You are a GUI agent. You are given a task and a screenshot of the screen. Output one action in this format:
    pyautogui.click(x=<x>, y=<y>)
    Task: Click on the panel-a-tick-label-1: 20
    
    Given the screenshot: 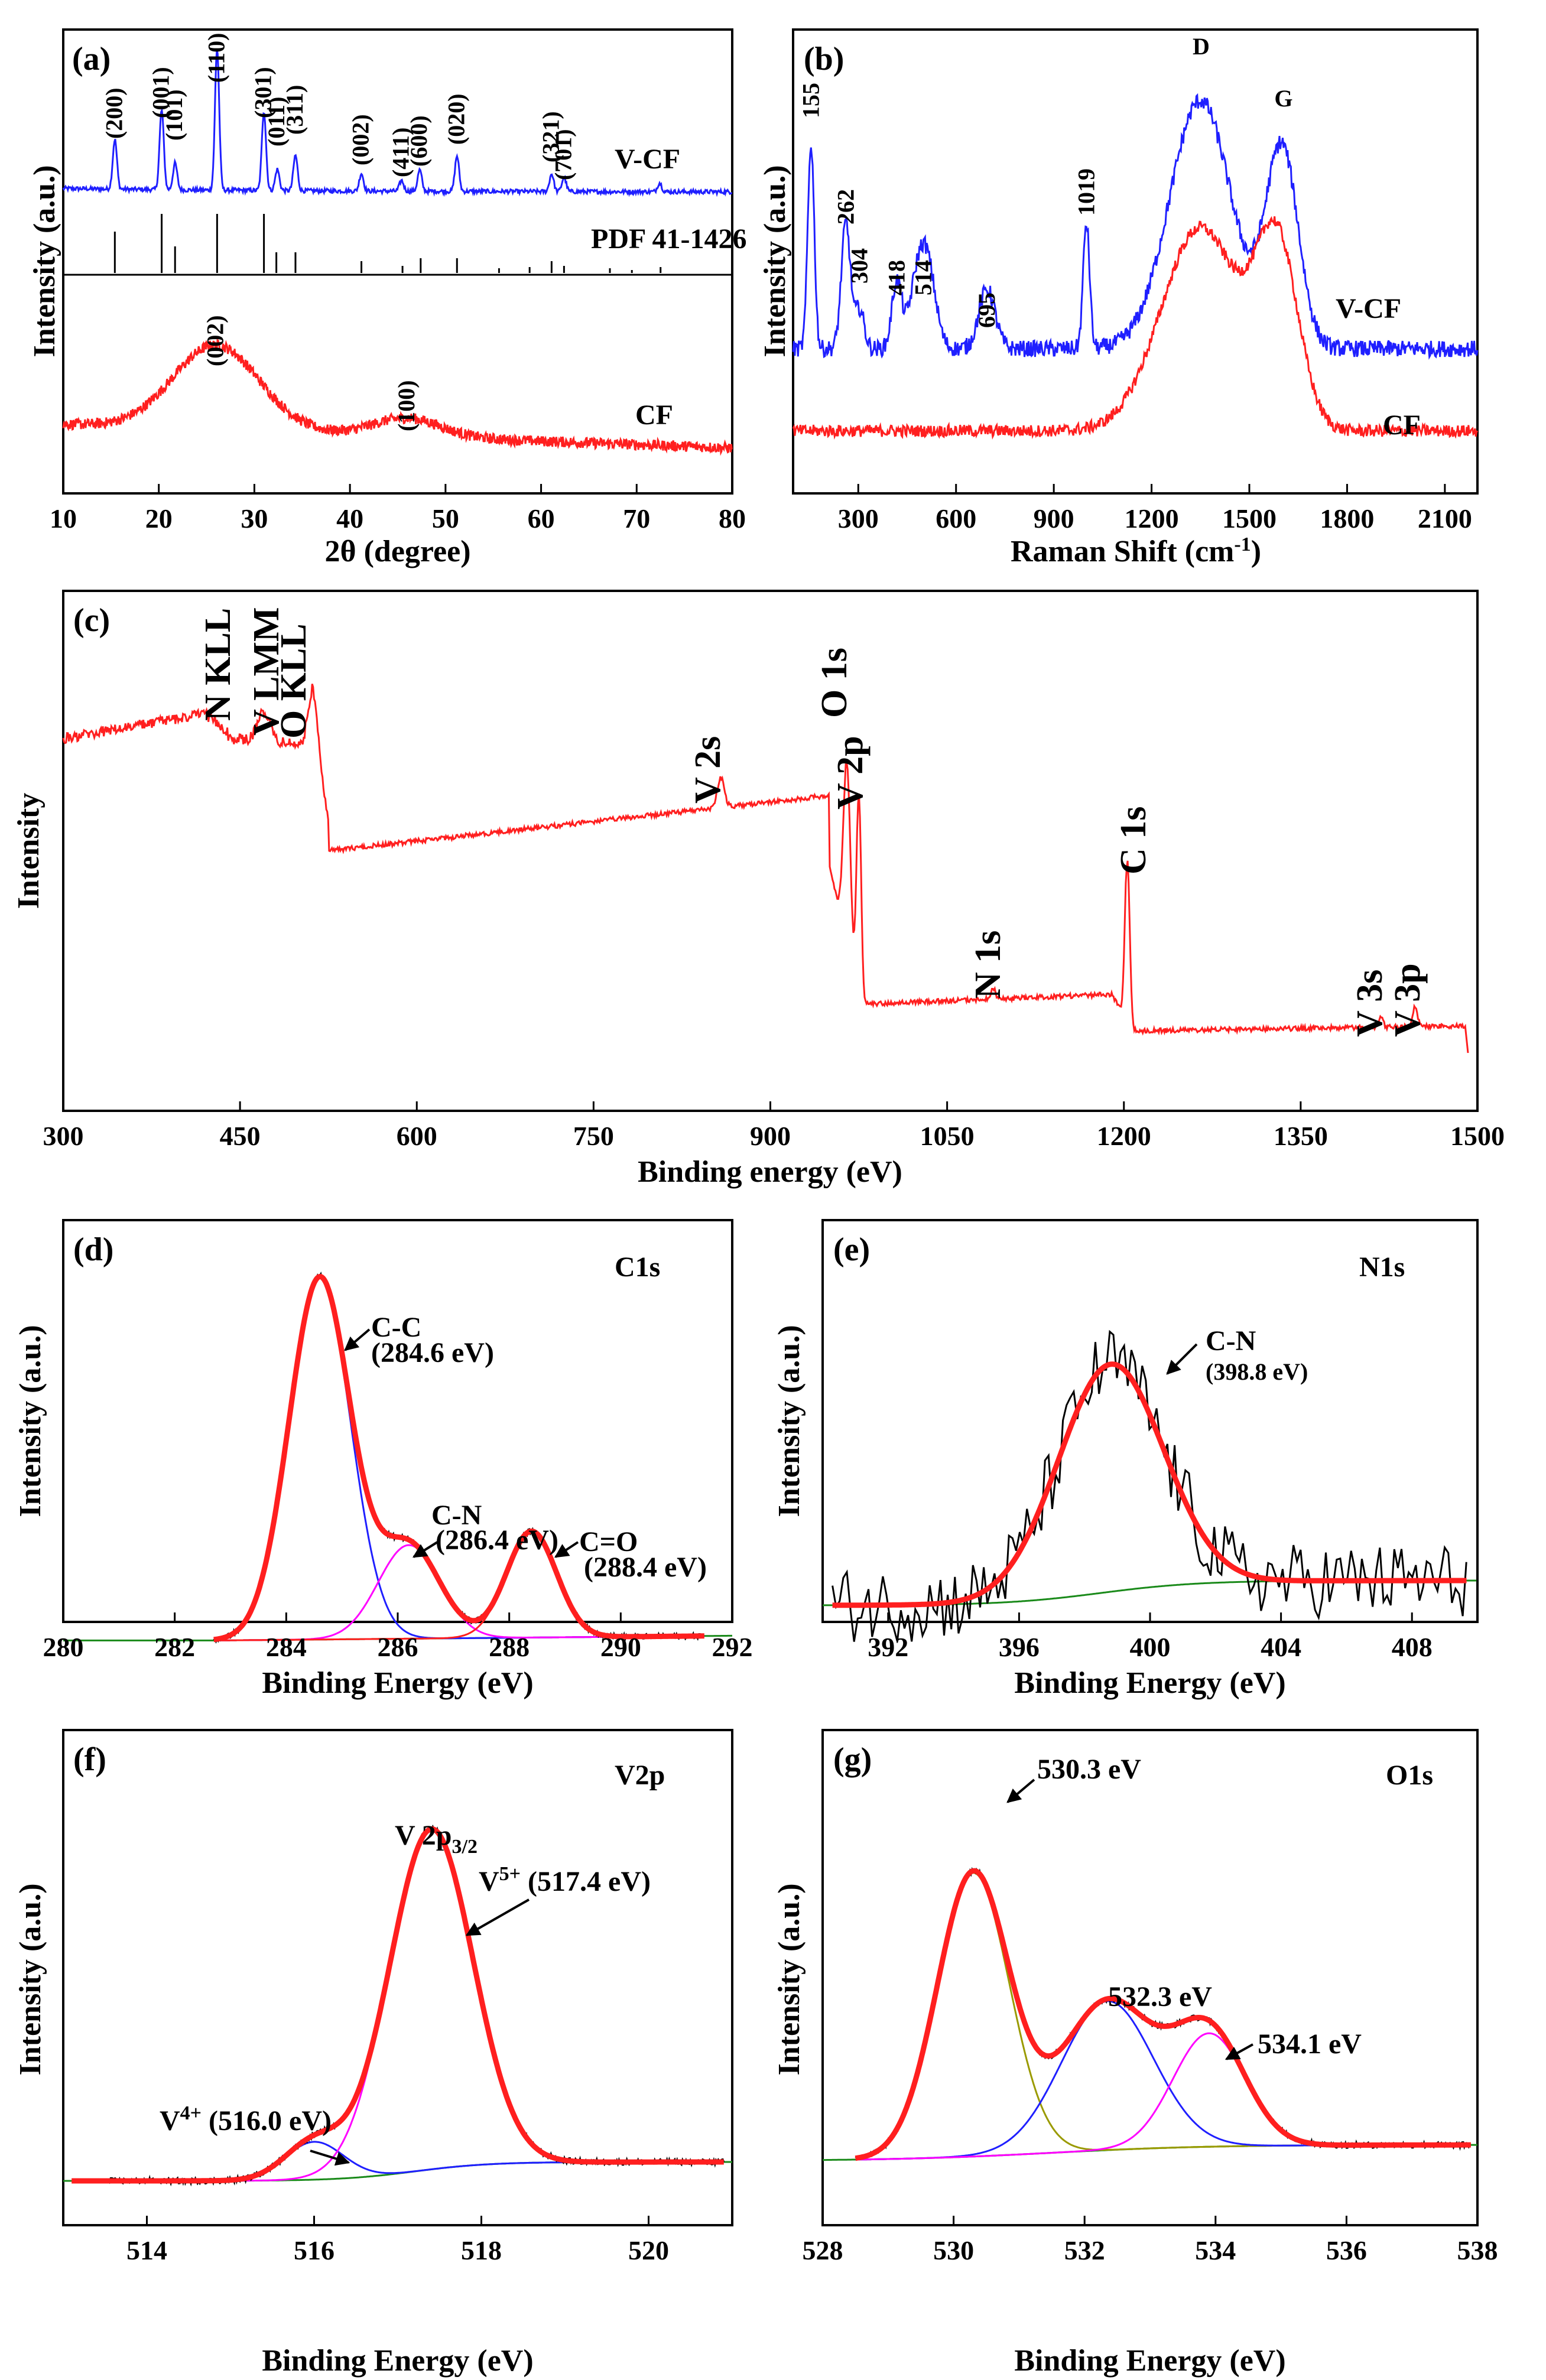 What is the action you would take?
    pyautogui.click(x=159, y=519)
    